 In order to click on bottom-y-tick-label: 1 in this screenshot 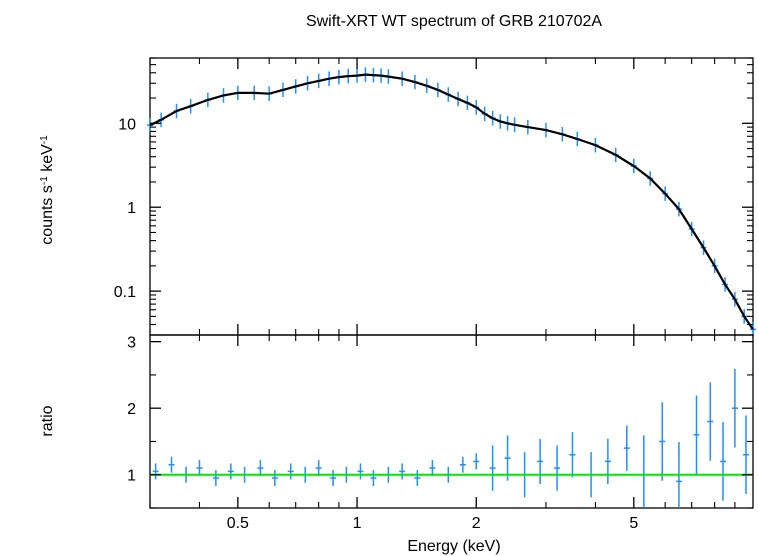, I will do `click(131, 476)`.